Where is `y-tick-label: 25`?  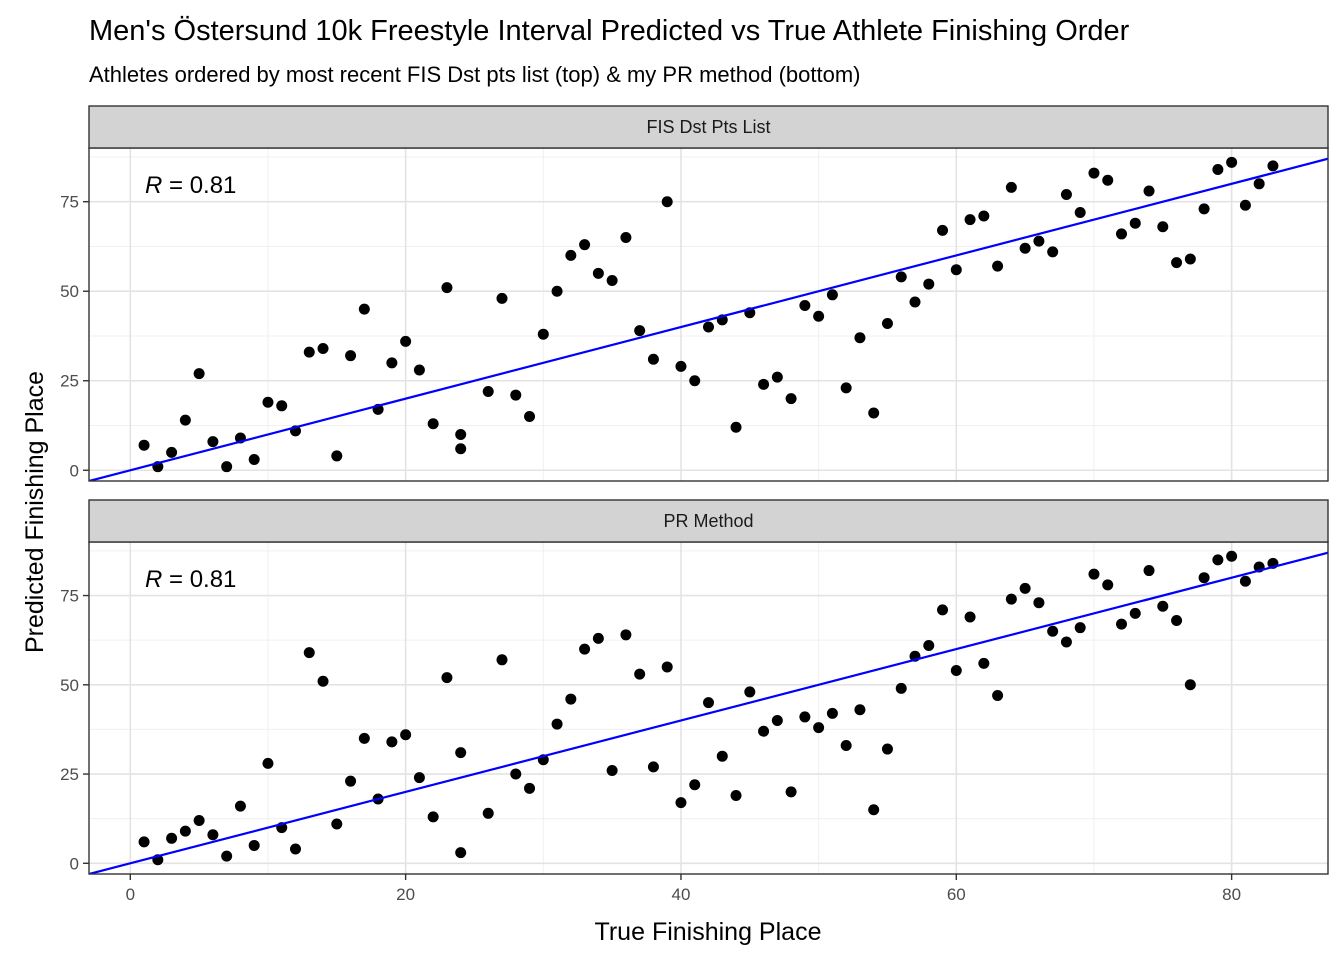
y-tick-label: 25 is located at coordinates (69, 381).